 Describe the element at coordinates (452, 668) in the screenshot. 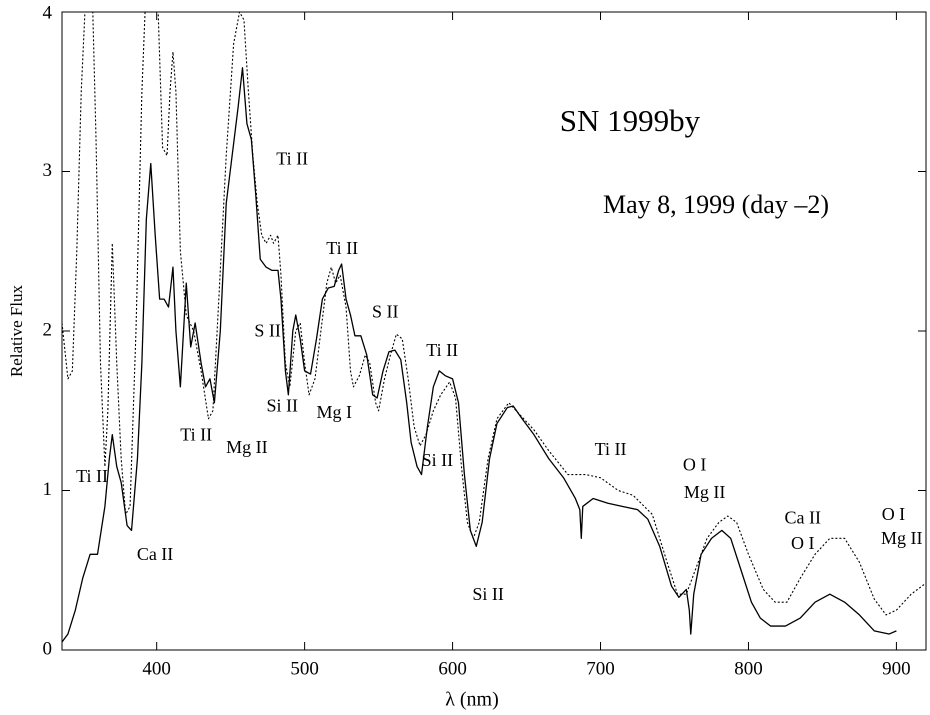

I see `x-tick-label: 600` at that location.